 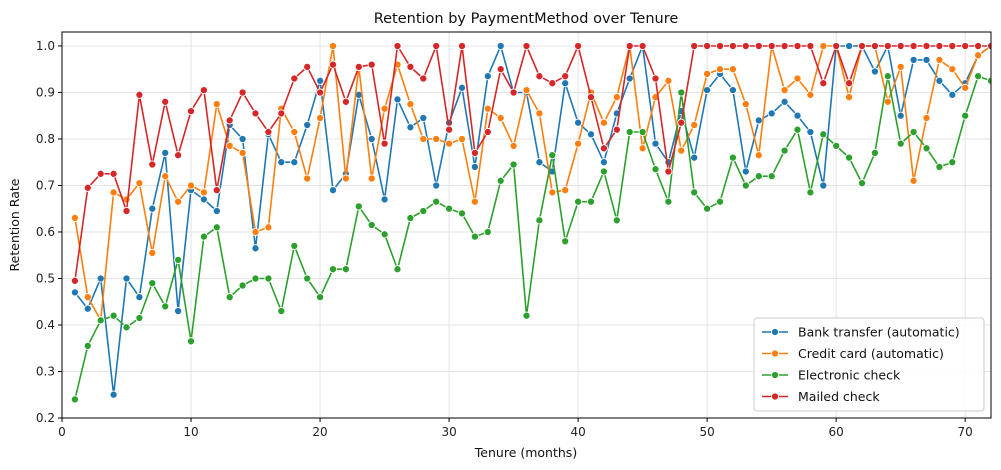 What do you see at coordinates (49, 232) in the screenshot?
I see `y-axis: 0.2 0.3 0.4 0.5 0.6 0.7 0.8 0.9 1.0` at bounding box center [49, 232].